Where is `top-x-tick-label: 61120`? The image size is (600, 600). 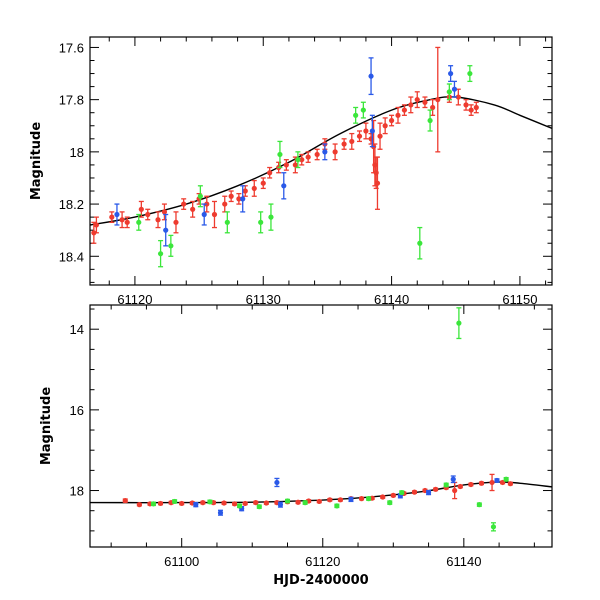
top-x-tick-label: 61120 is located at coordinates (134, 299).